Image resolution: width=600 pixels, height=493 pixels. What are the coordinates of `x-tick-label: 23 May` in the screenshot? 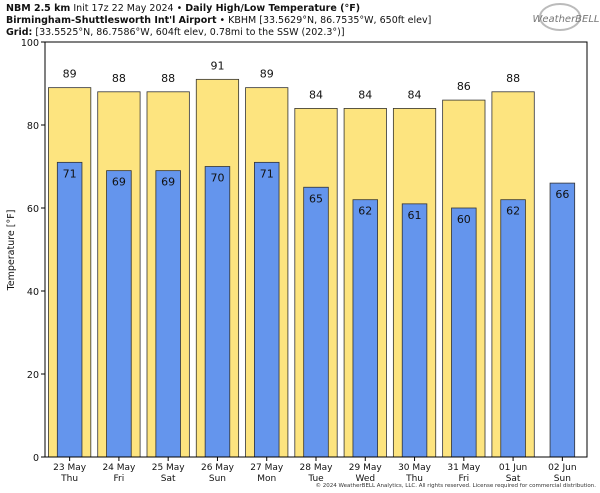 It's located at (70, 468).